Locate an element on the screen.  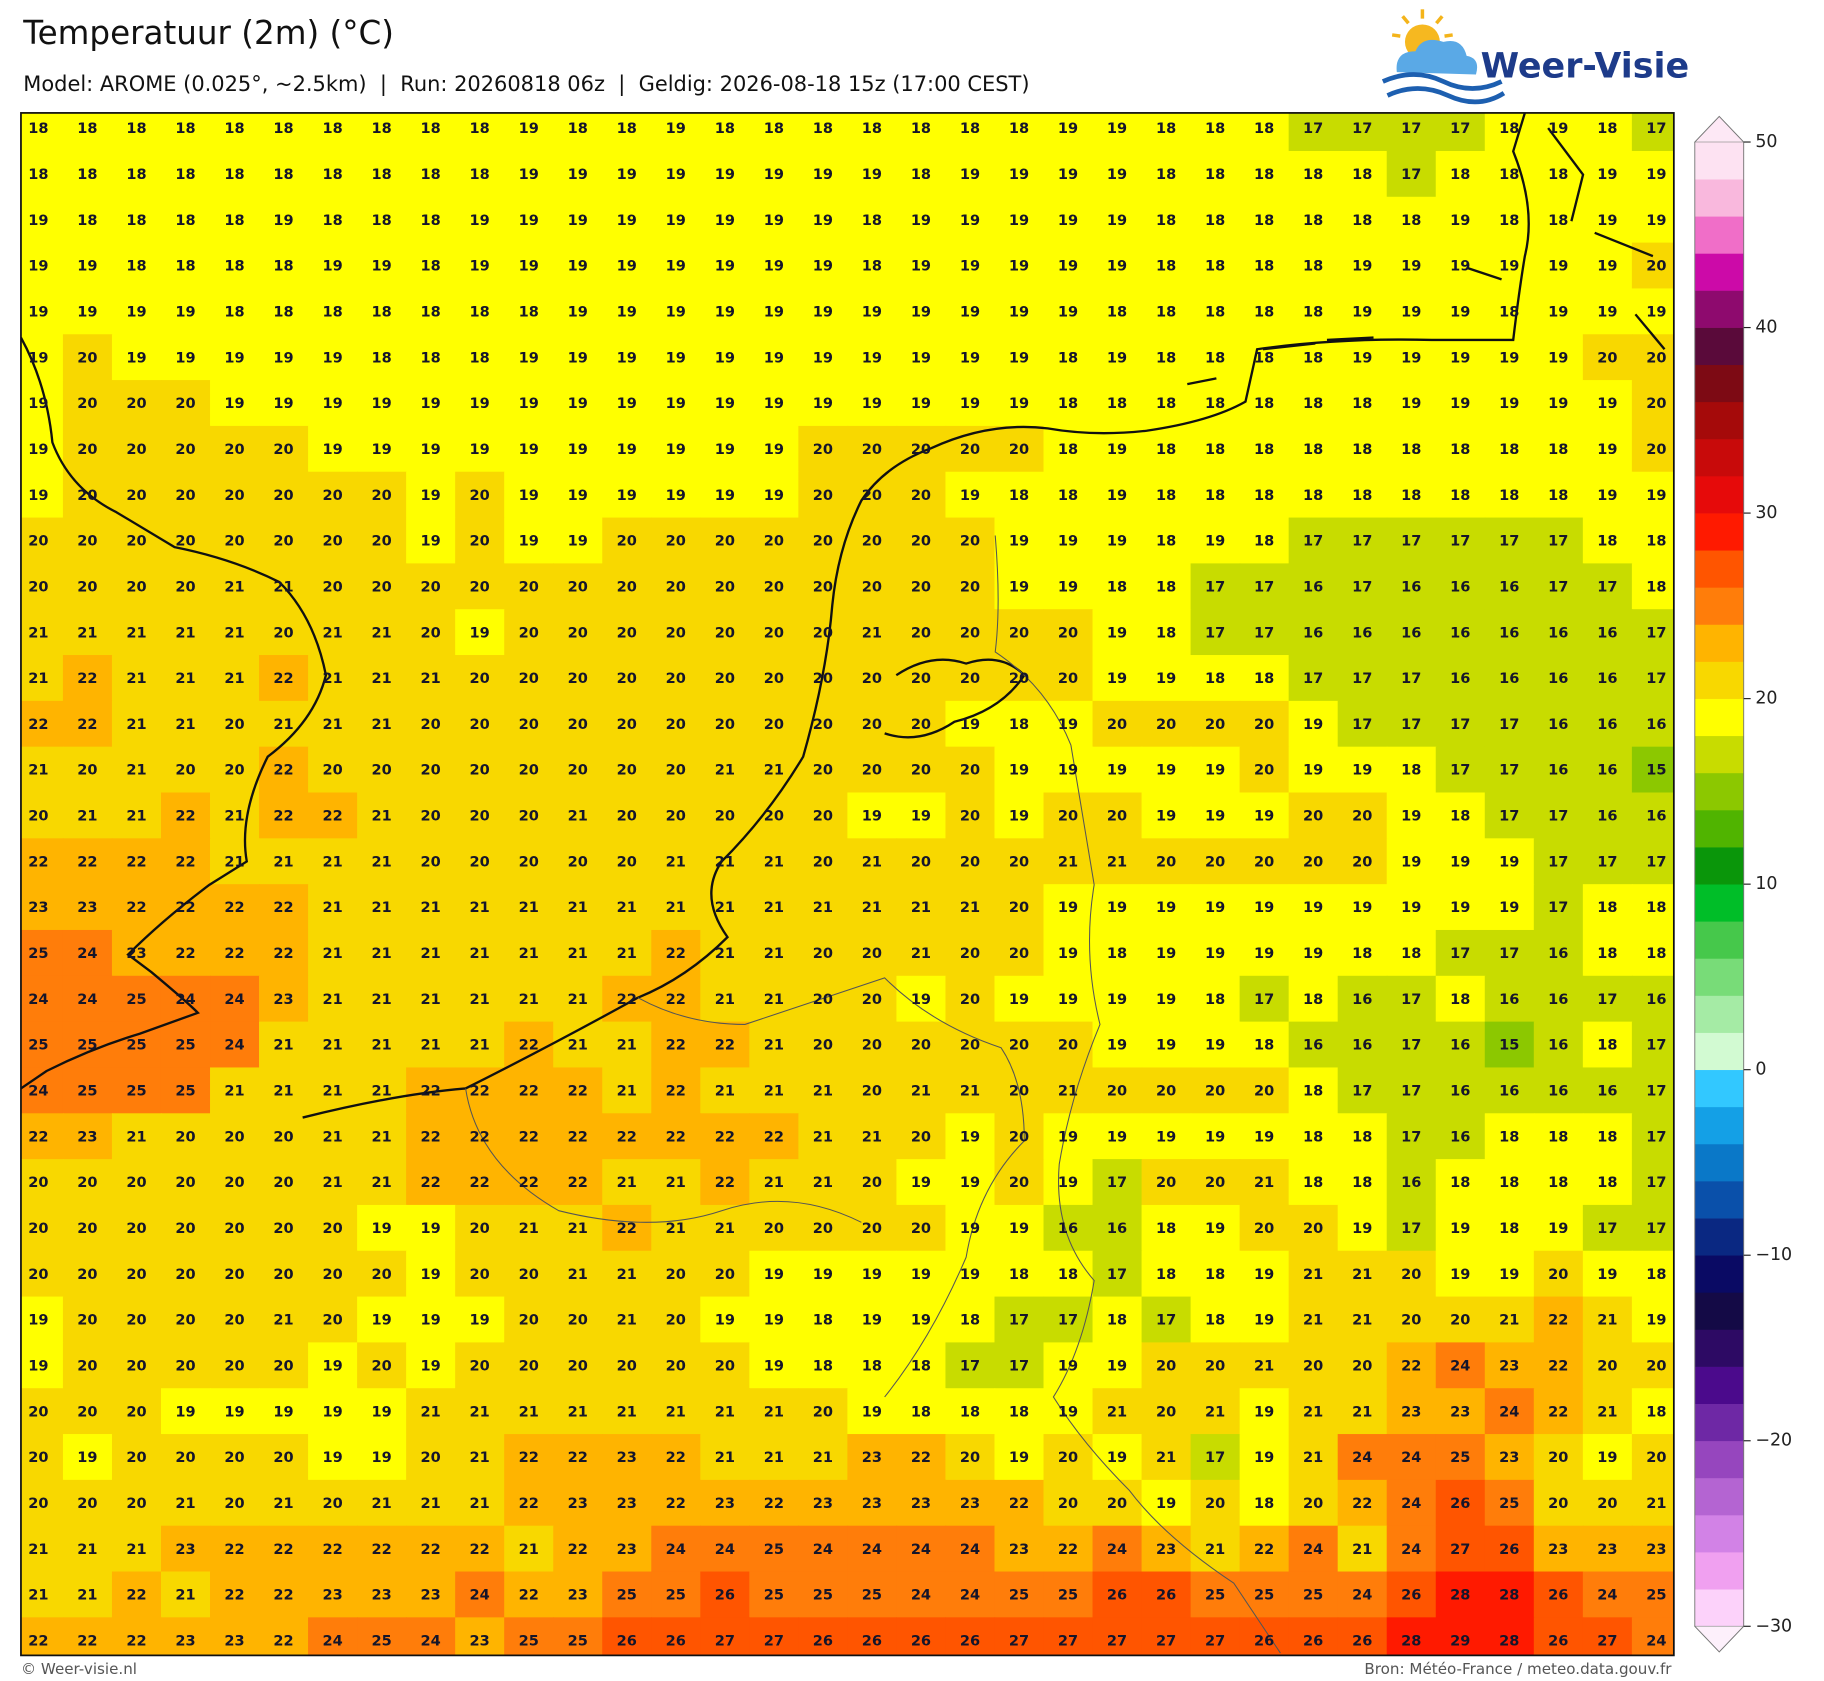
temperature-label: 29 is located at coordinates (1460, 1640).